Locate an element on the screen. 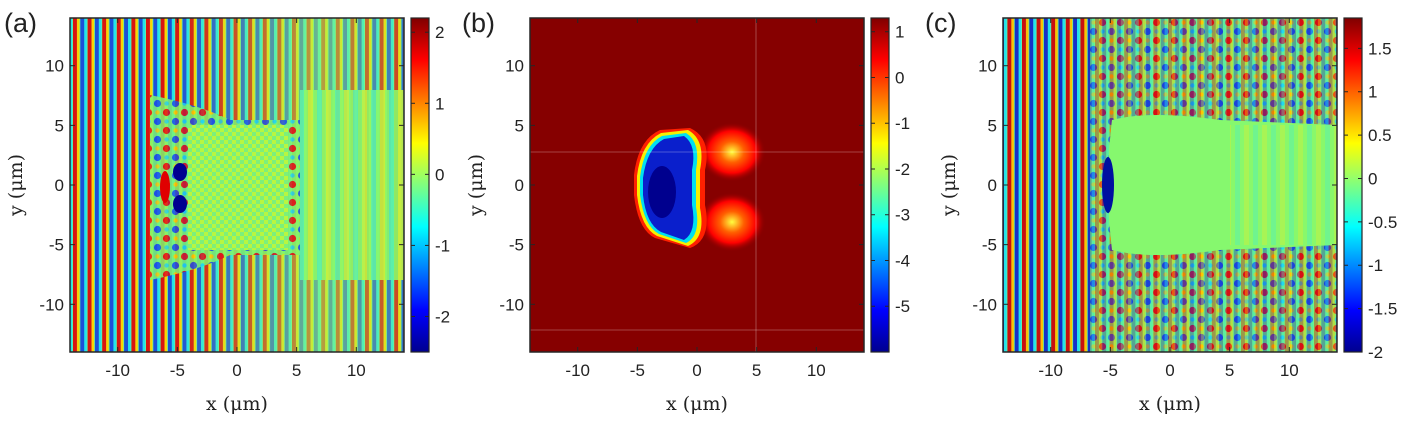  panel-label-c: (c) is located at coordinates (940, 23).